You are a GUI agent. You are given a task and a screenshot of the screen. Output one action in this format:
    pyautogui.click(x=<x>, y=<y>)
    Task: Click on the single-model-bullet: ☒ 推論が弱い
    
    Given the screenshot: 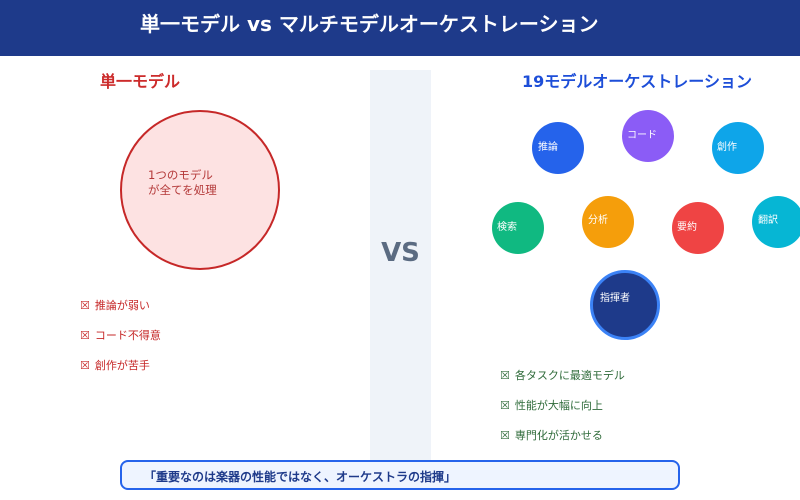 What is the action you would take?
    pyautogui.click(x=115, y=305)
    